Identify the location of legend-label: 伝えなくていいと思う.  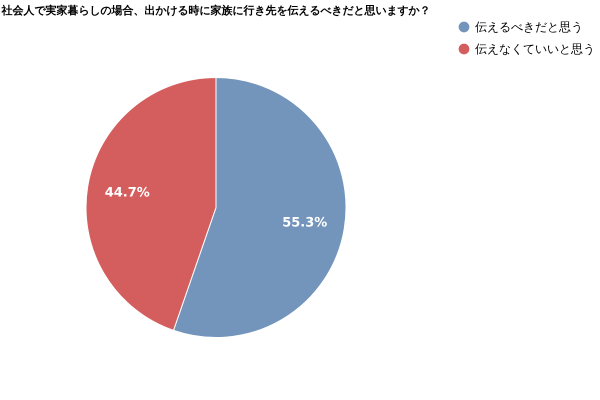
(535, 49).